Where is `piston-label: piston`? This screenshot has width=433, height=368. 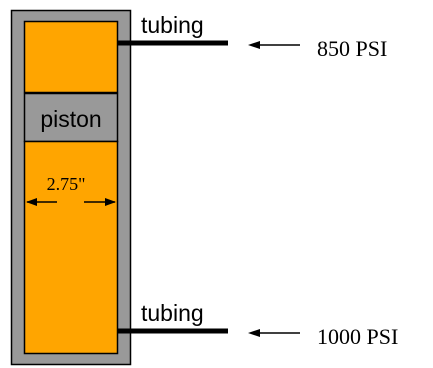 piston-label: piston is located at coordinates (70, 119).